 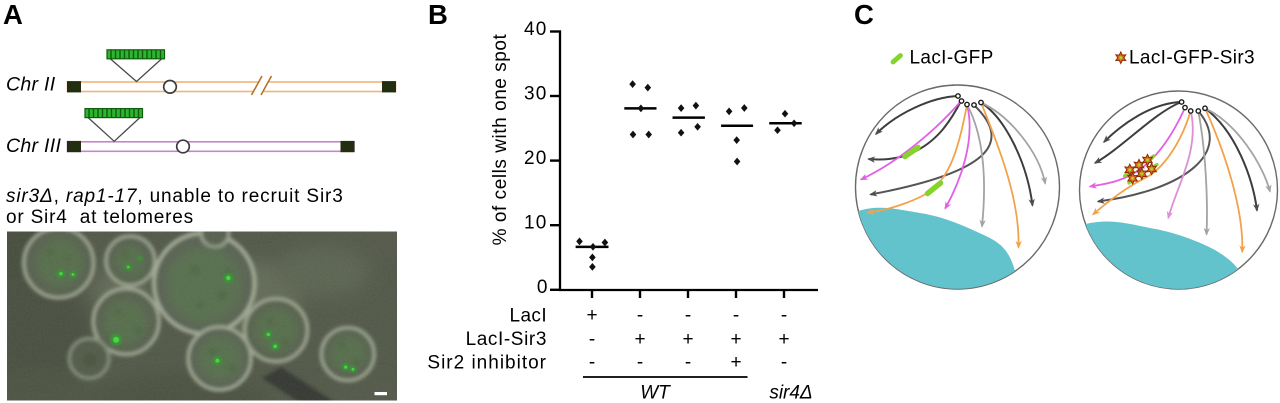 What do you see at coordinates (500, 139) in the screenshot?
I see `svg-text: % of cells with one spot` at bounding box center [500, 139].